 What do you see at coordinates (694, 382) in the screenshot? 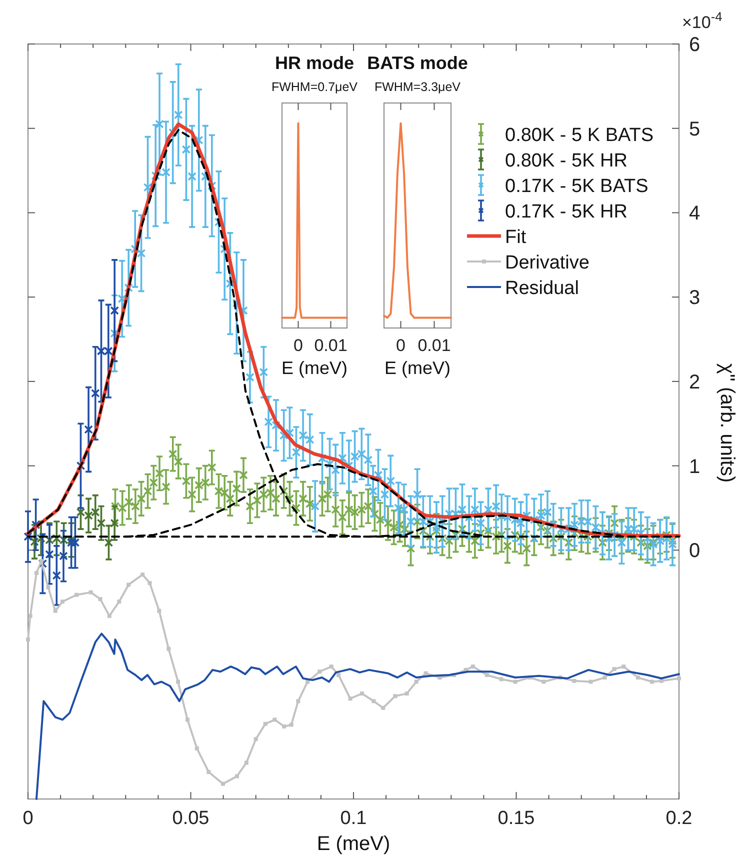
I see `y-tick-label: 2` at bounding box center [694, 382].